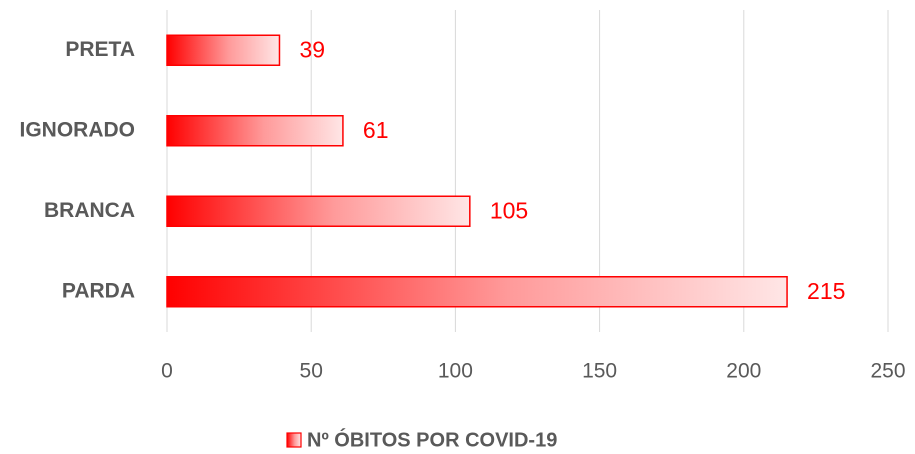 Image resolution: width=915 pixels, height=454 pixels. I want to click on y-tick-label: PARDA, so click(98, 290).